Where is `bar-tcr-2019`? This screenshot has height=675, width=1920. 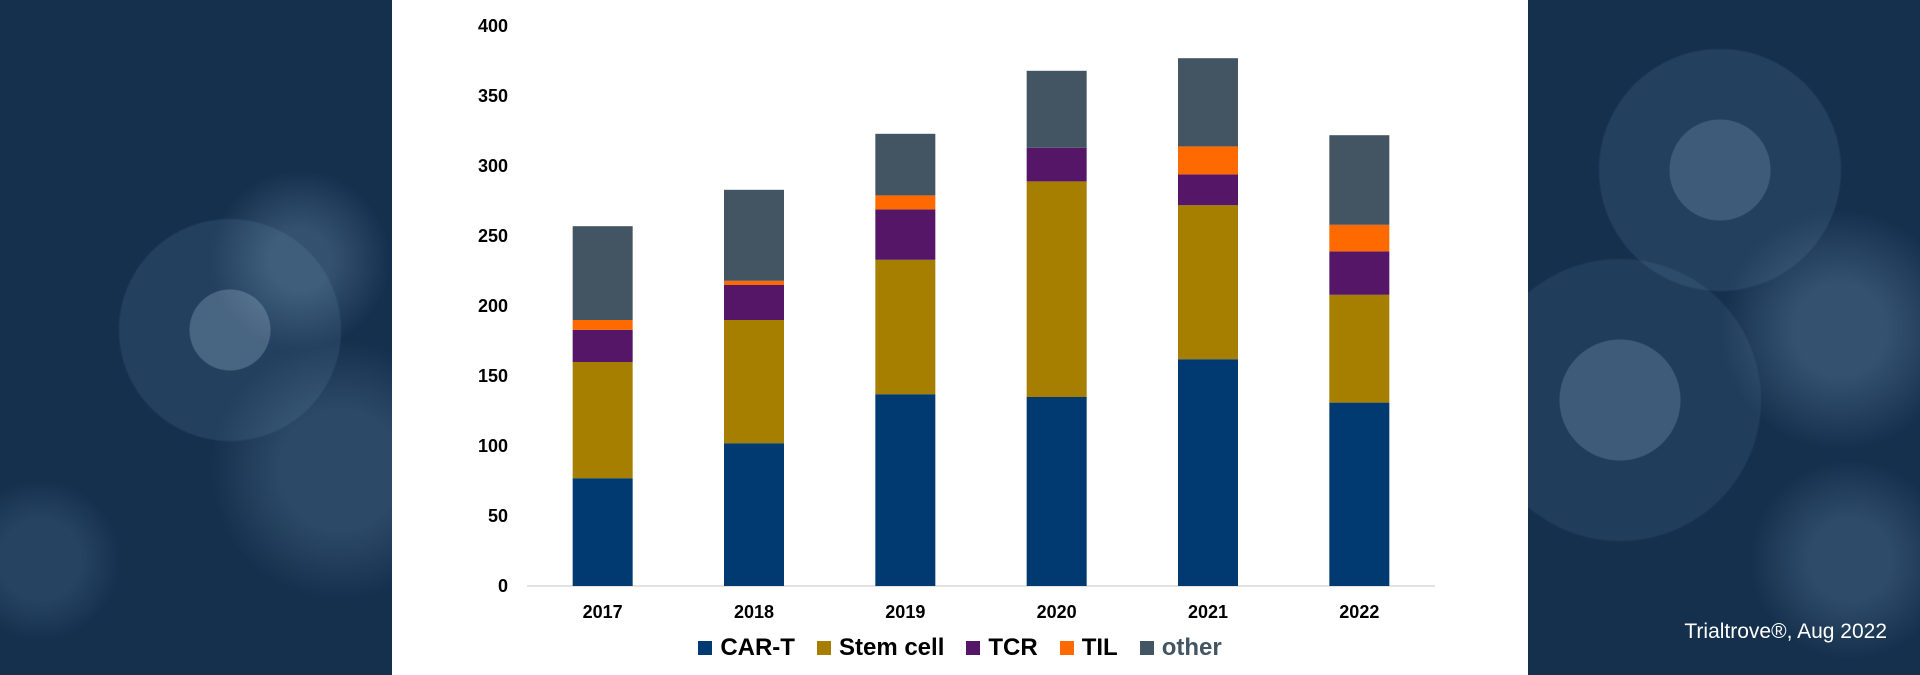
bar-tcr-2019 is located at coordinates (905, 234).